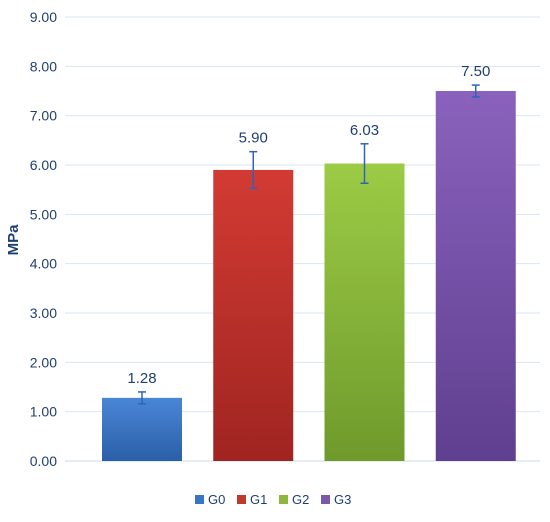 This screenshot has width=550, height=522. What do you see at coordinates (43, 264) in the screenshot?
I see `y-tick-label: 4.00` at bounding box center [43, 264].